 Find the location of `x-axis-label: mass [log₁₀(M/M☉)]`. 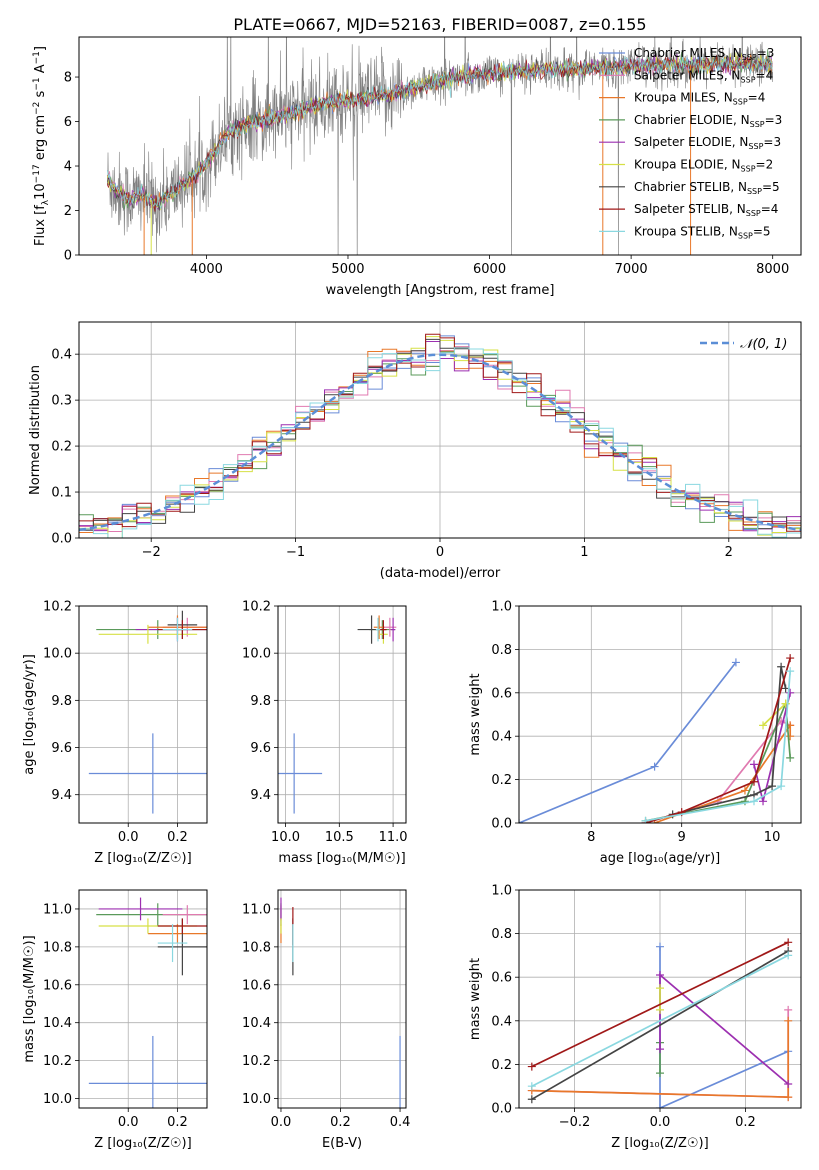

x-axis-label: mass [log₁₀(M/M☉)] is located at coordinates (341, 858).